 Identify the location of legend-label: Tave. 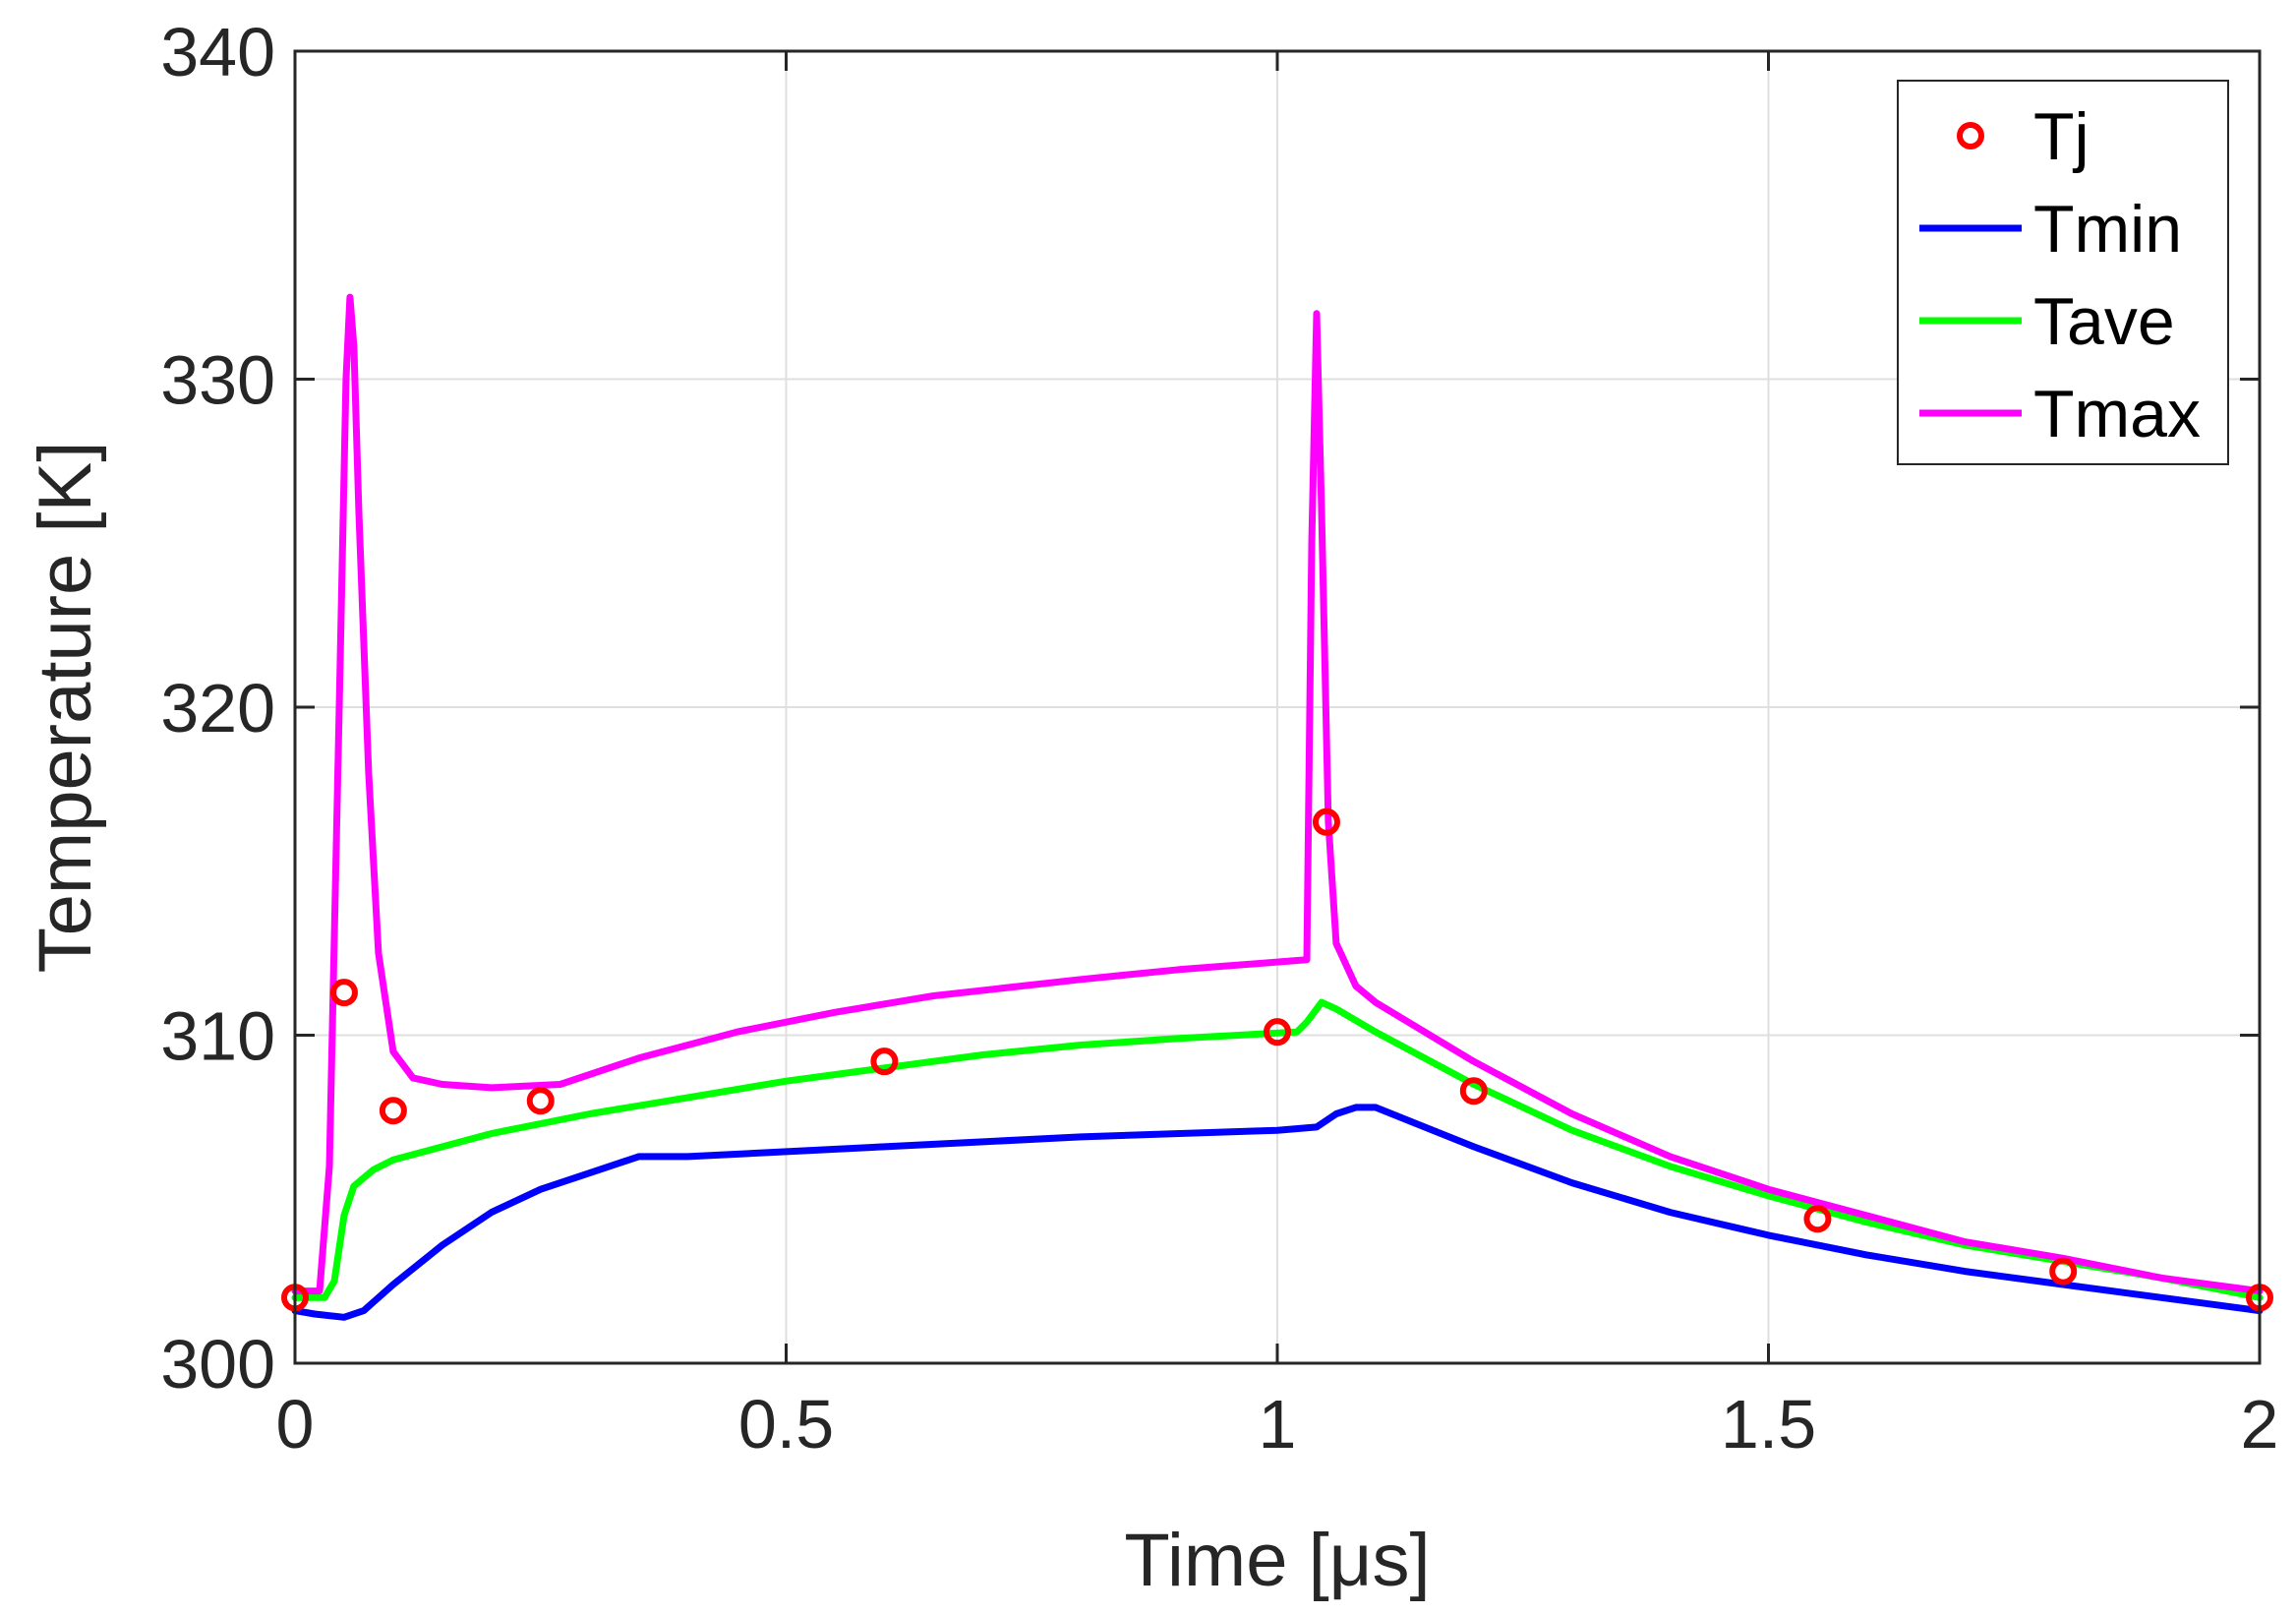
(2104, 322).